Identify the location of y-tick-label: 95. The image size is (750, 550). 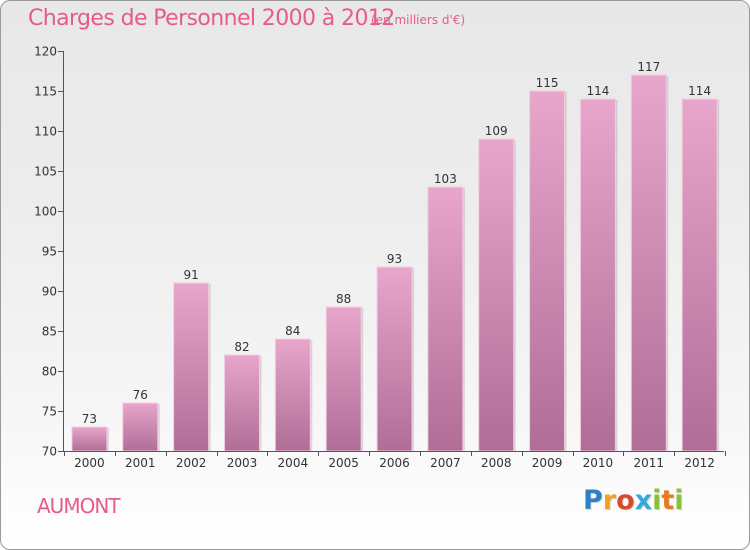
(49, 252).